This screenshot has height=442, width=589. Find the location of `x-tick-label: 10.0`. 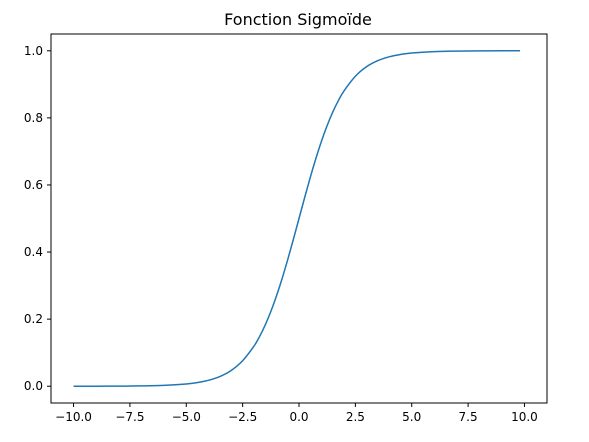

x-tick-label: 10.0 is located at coordinates (524, 417).